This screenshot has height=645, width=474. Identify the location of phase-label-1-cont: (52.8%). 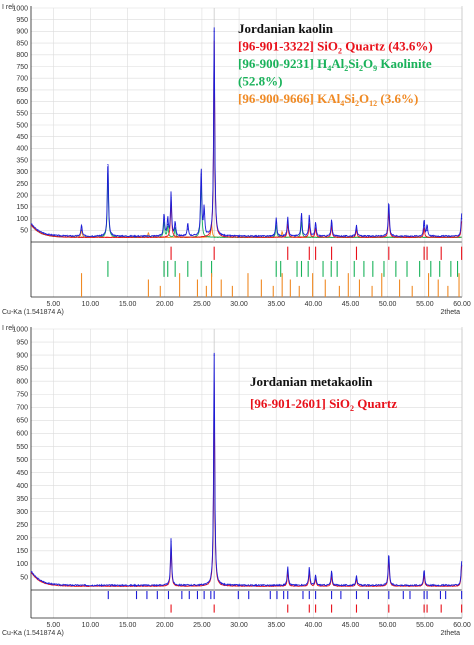
(260, 81).